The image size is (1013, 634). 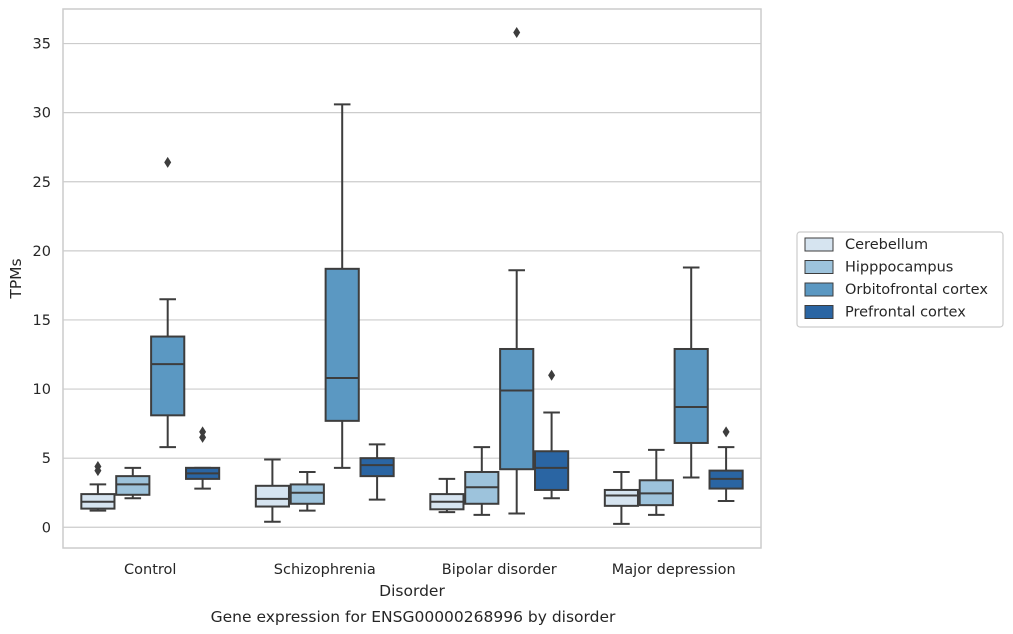 I want to click on legend-label: Orbitofrontal cortex, so click(x=916, y=290).